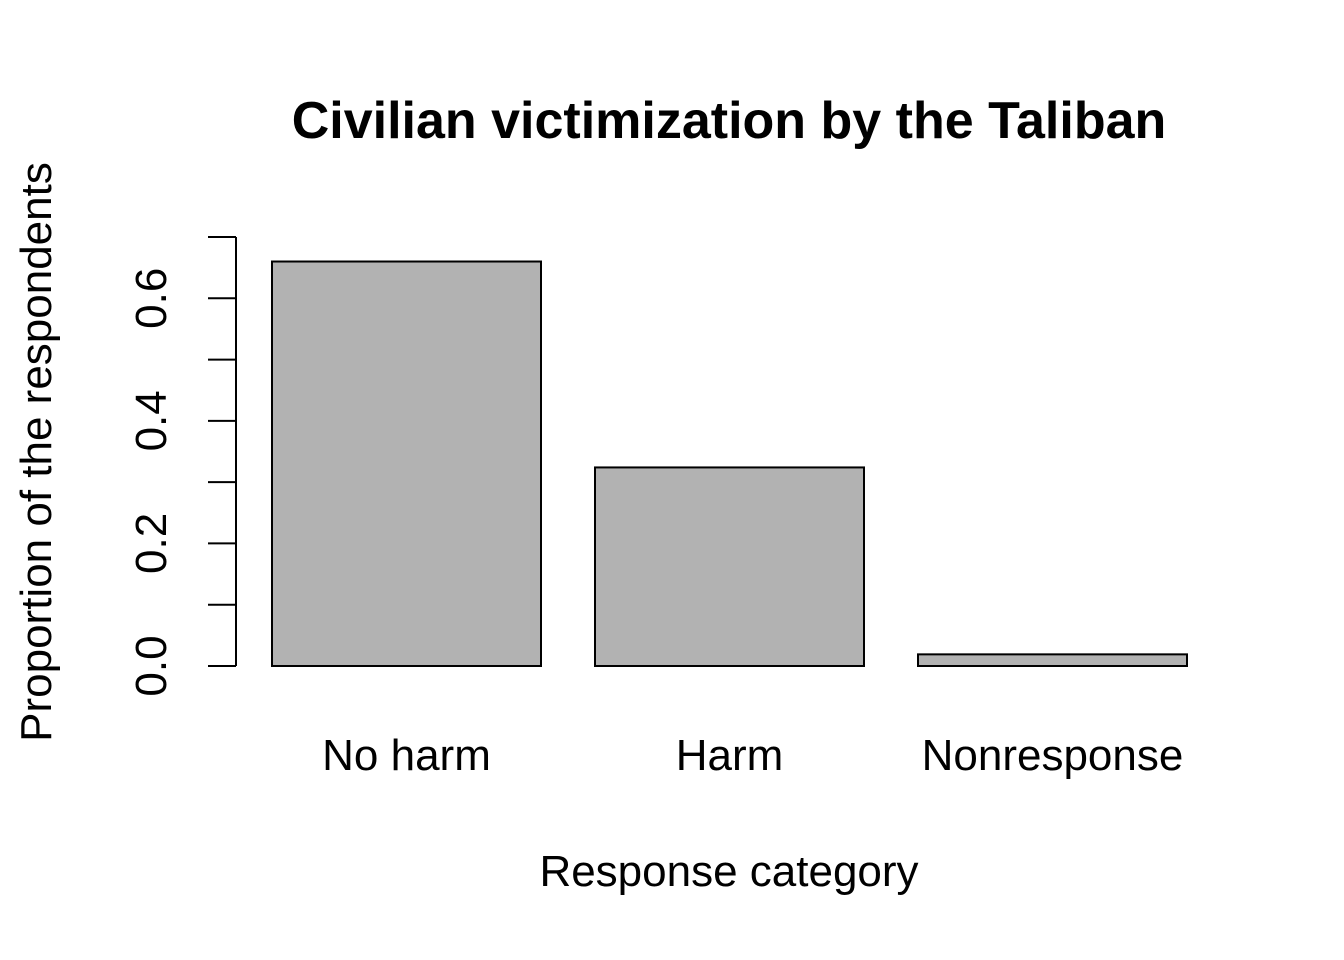 The image size is (1344, 960). What do you see at coordinates (729, 566) in the screenshot?
I see `bar-harm` at bounding box center [729, 566].